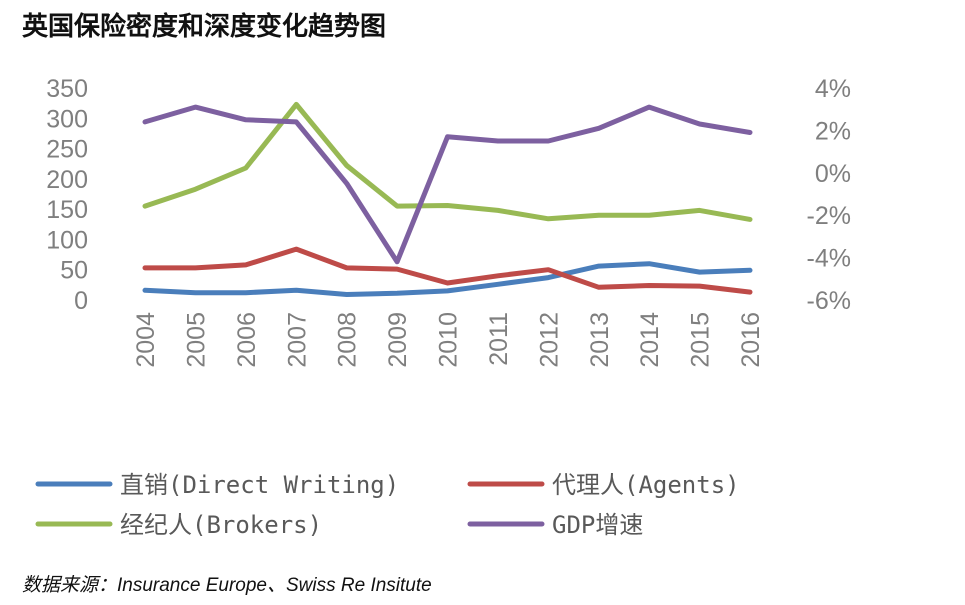  What do you see at coordinates (67, 240) in the screenshot?
I see `left-tick-label: 100` at bounding box center [67, 240].